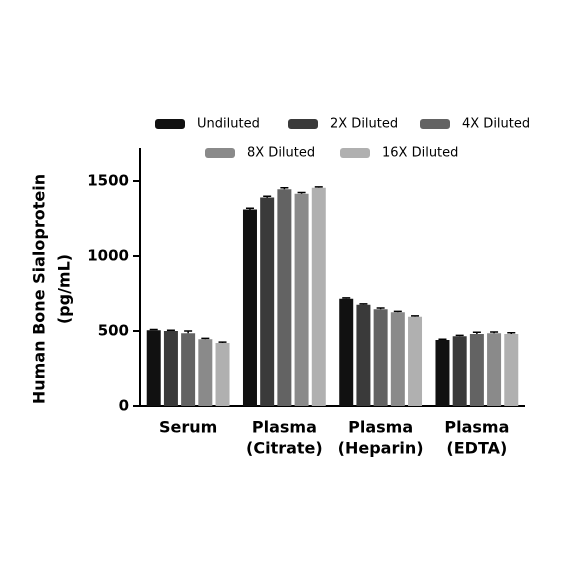 The width and height of the screenshot is (584, 584). What do you see at coordinates (39, 289) in the screenshot?
I see `y-axis-label: Human Bone Sialoprotein` at bounding box center [39, 289].